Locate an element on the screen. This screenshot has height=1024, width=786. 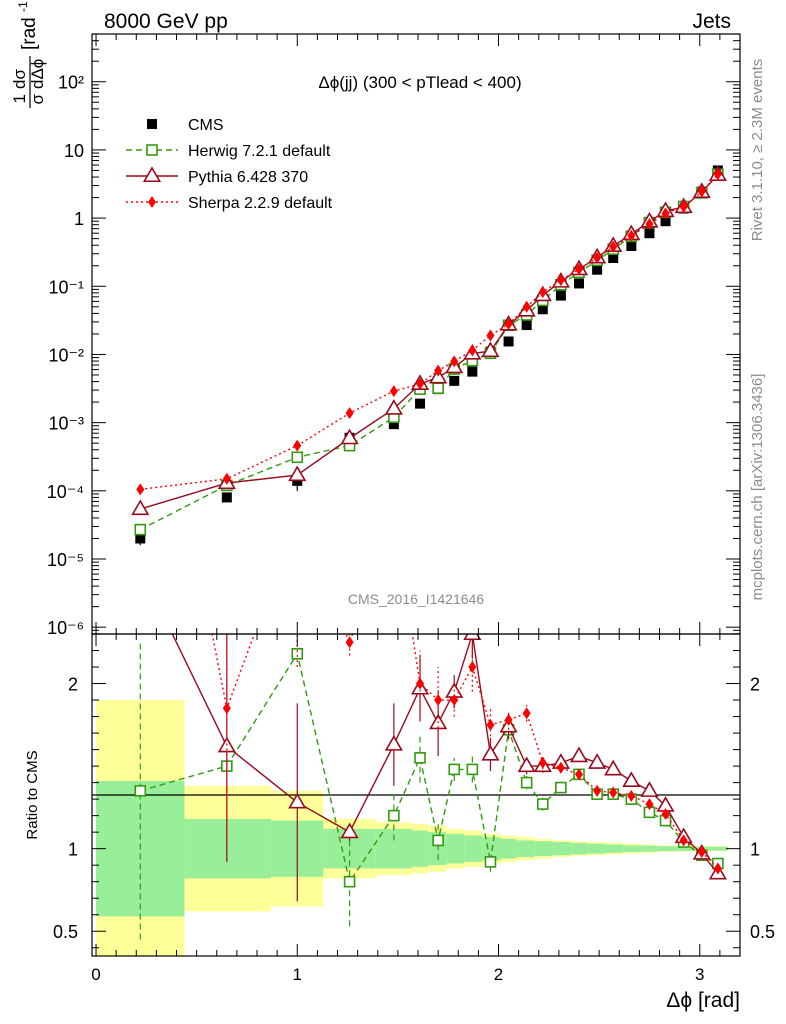
x-tick-label: 2 is located at coordinates (498, 974).